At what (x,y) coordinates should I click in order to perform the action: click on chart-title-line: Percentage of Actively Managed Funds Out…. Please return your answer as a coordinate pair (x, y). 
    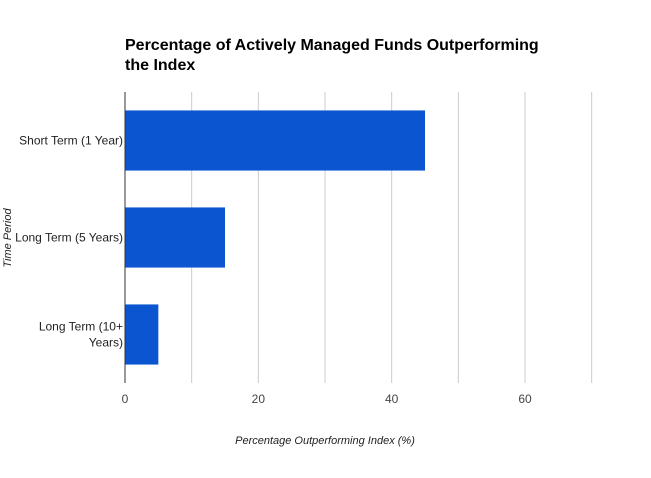
    Looking at the image, I should click on (332, 45).